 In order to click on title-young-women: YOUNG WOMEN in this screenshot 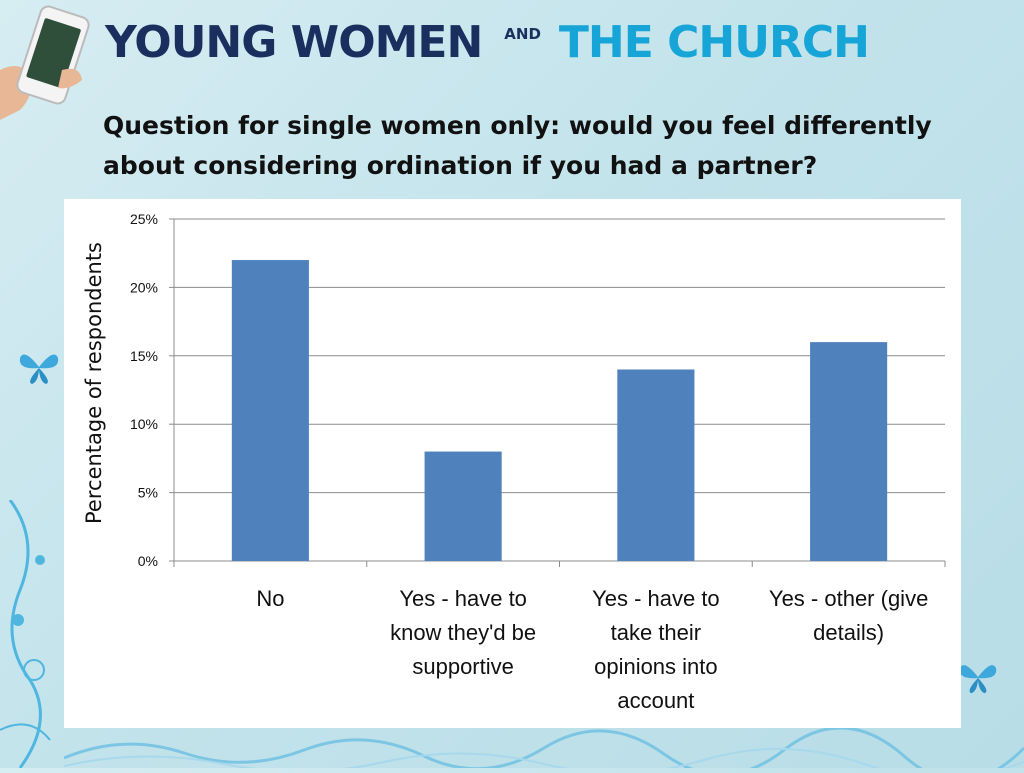, I will do `click(294, 42)`.